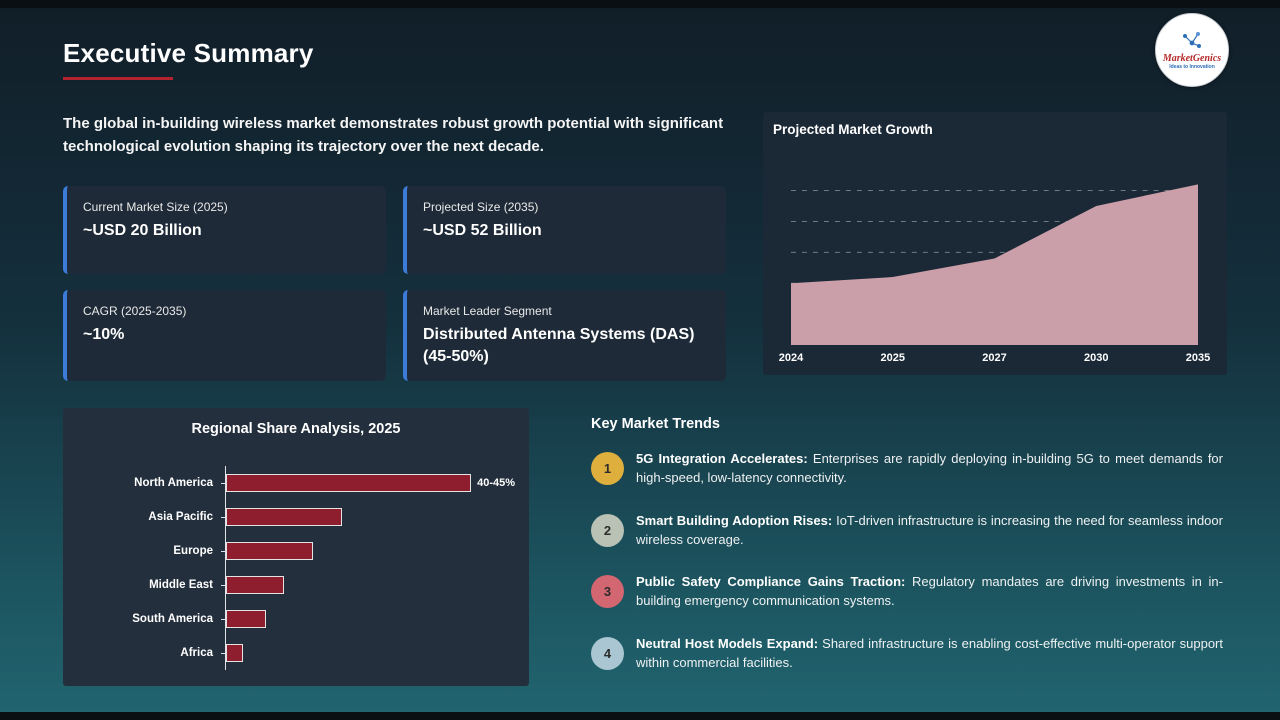 This screenshot has width=1280, height=720. I want to click on header: Executive Summary, so click(188, 59).